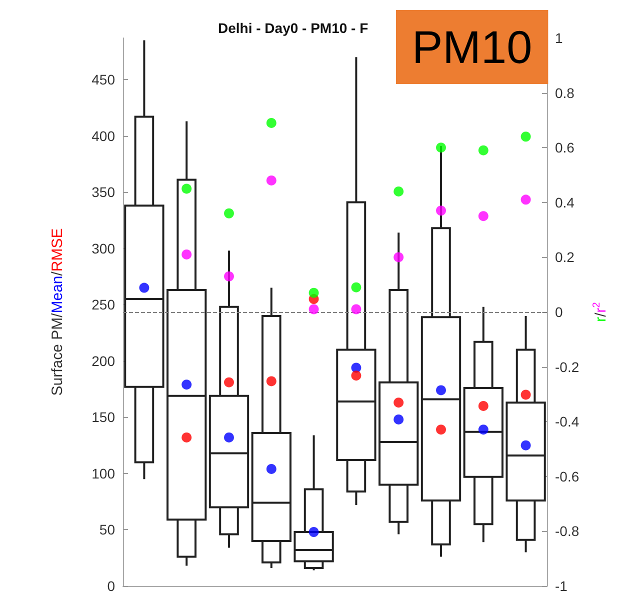 This screenshot has height=605, width=625. Describe the element at coordinates (104, 304) in the screenshot. I see `y-tick-label: 250` at that location.